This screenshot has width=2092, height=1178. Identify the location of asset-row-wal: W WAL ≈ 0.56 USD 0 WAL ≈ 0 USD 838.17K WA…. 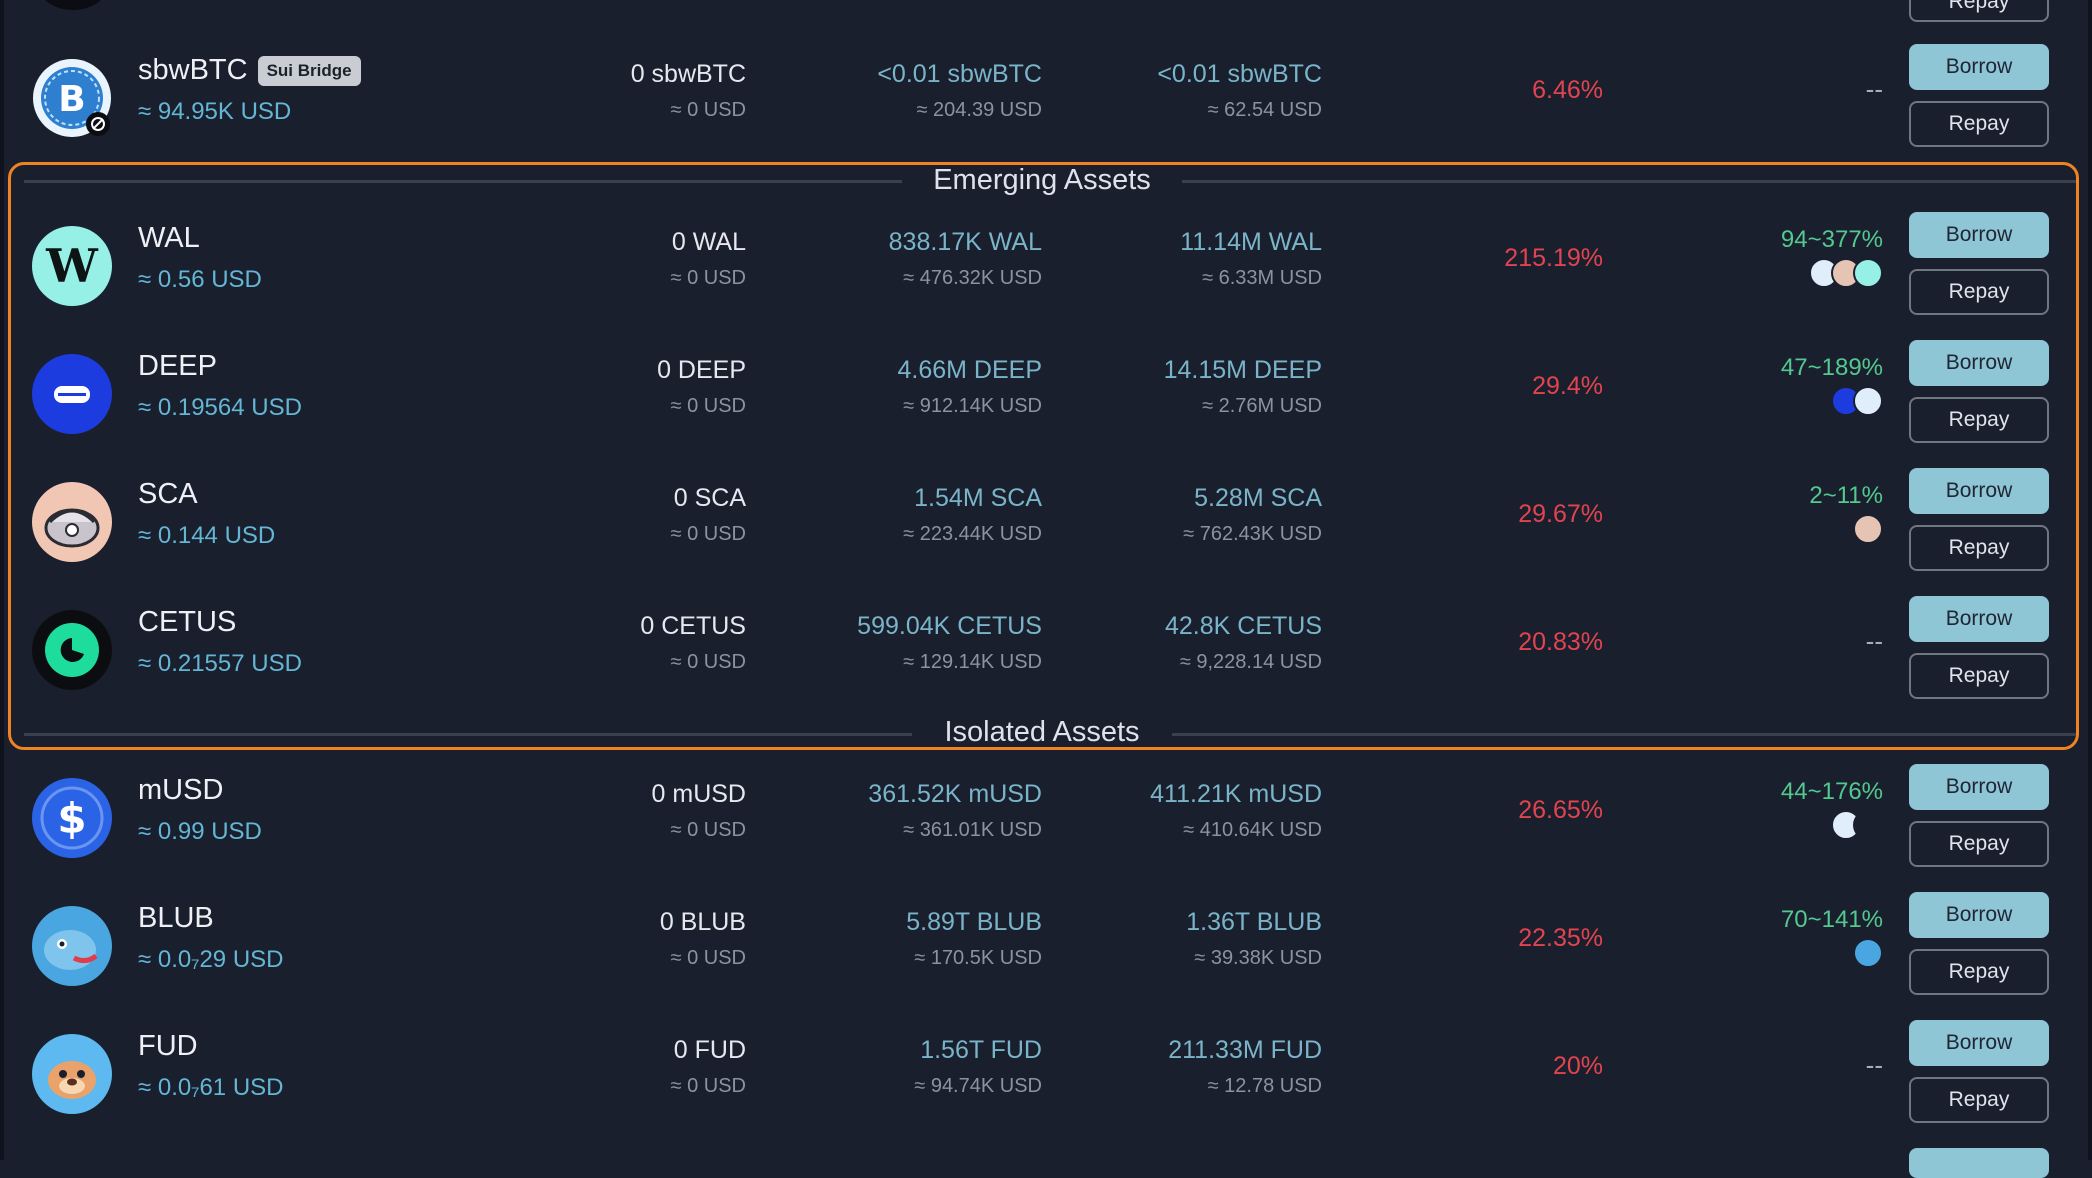
(1046, 266).